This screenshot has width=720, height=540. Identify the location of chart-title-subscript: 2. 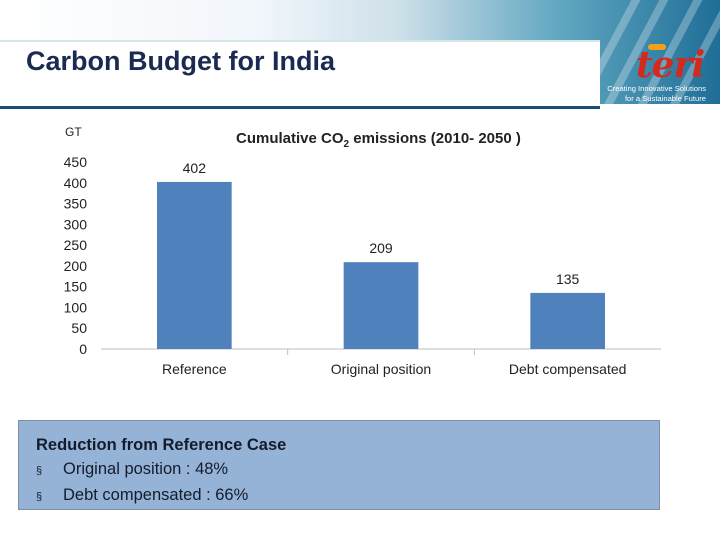
(347, 144).